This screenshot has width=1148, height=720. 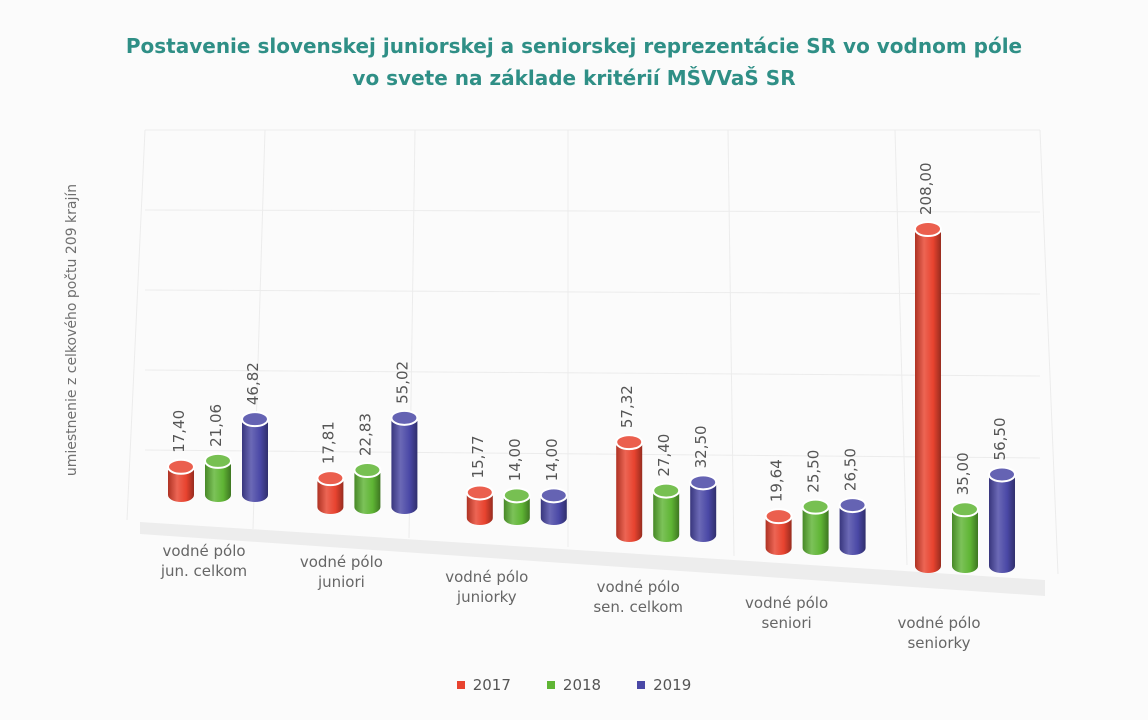 I want to click on legend: 2017 2018 2019, so click(x=574, y=685).